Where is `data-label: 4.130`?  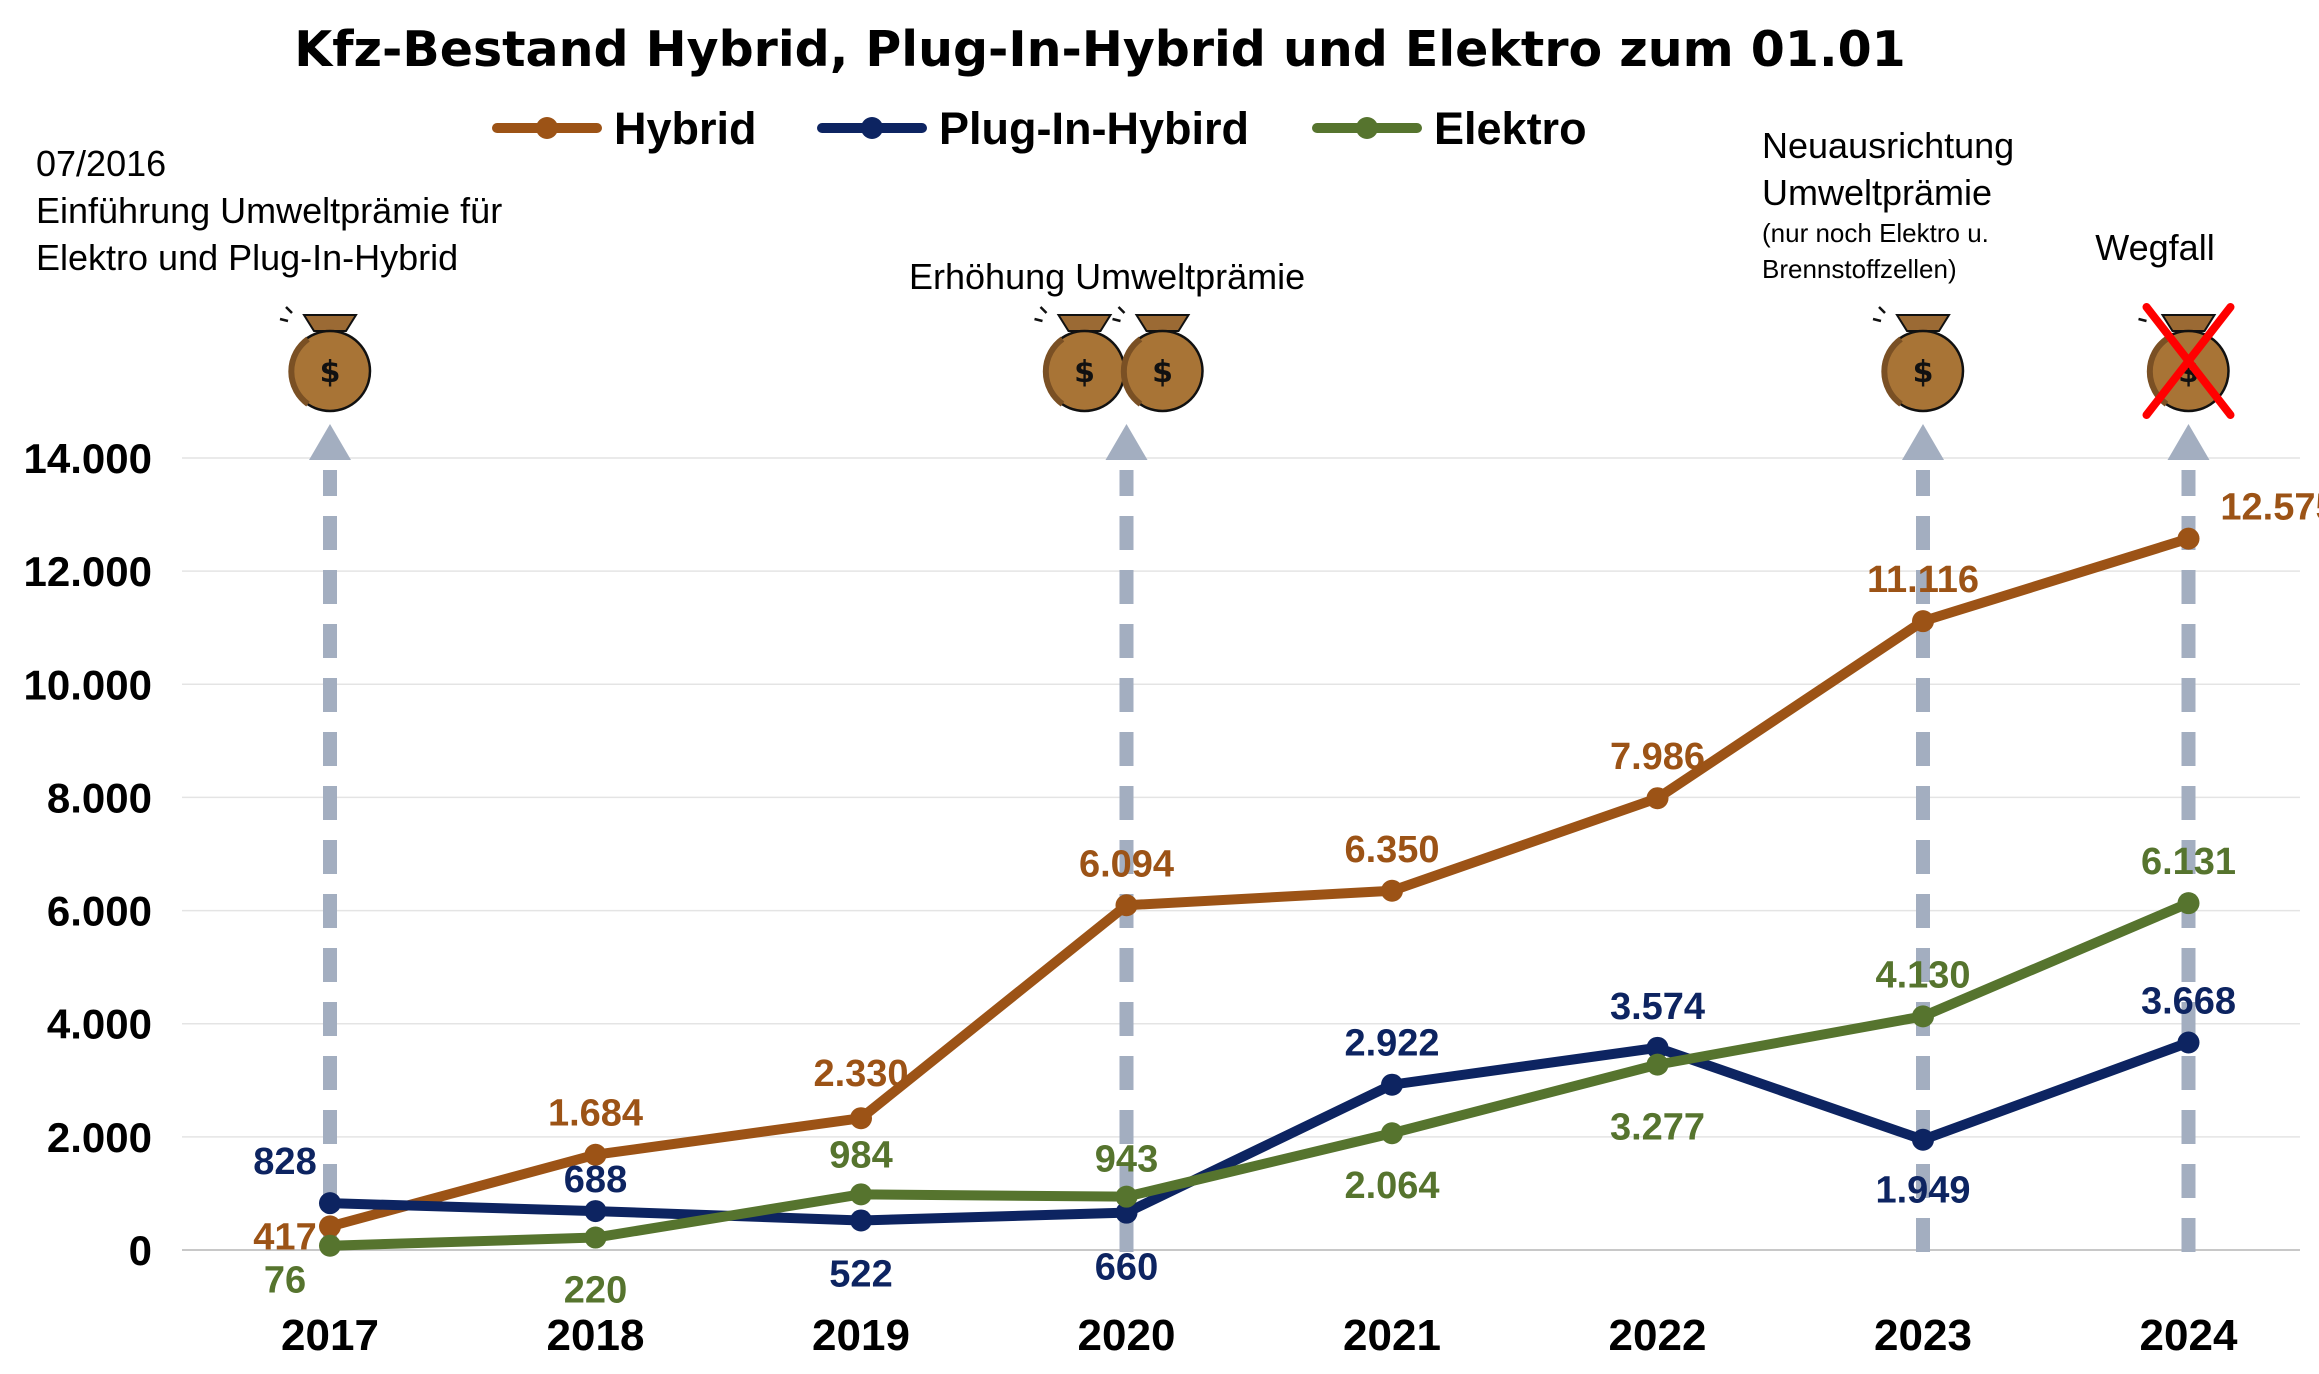 data-label: 4.130 is located at coordinates (1922, 975).